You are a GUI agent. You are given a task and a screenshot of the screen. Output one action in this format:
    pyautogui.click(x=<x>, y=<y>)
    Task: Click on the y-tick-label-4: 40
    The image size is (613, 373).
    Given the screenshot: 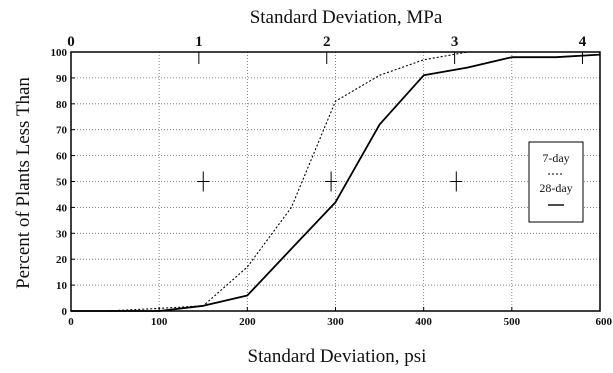 What is the action you would take?
    pyautogui.click(x=62, y=208)
    